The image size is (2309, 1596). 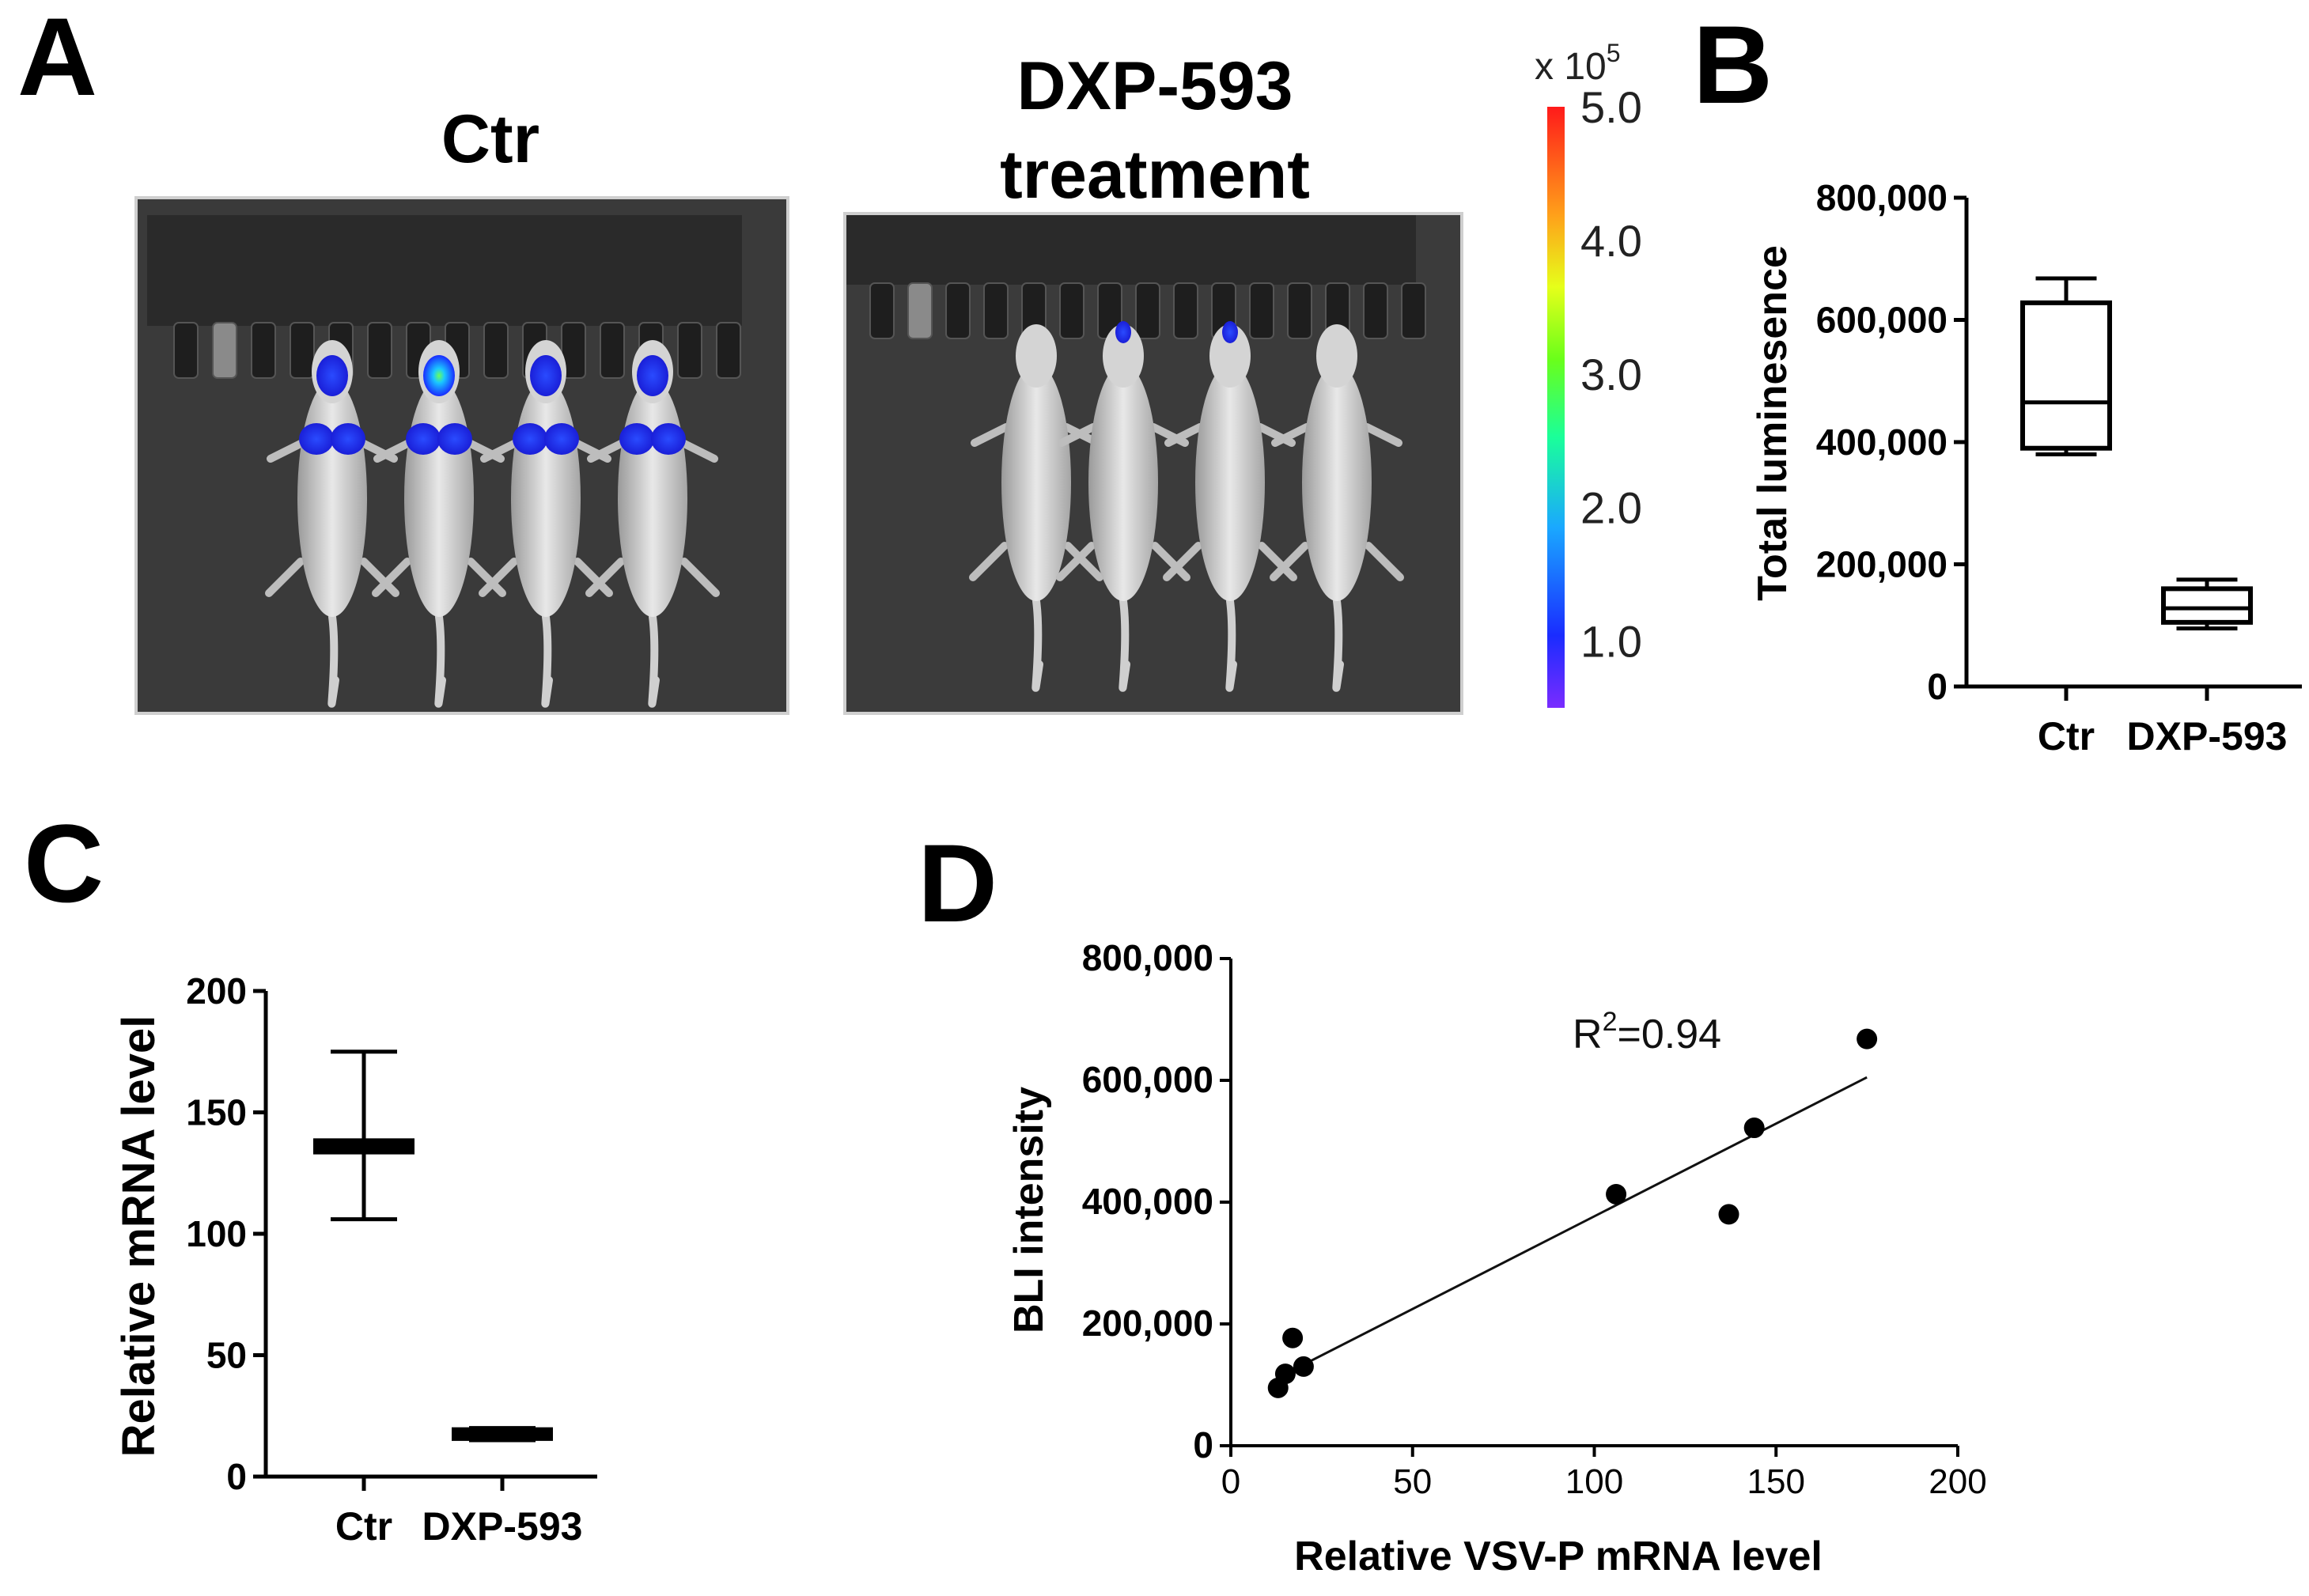 I want to click on y-tick-label: 150, so click(x=216, y=1112).